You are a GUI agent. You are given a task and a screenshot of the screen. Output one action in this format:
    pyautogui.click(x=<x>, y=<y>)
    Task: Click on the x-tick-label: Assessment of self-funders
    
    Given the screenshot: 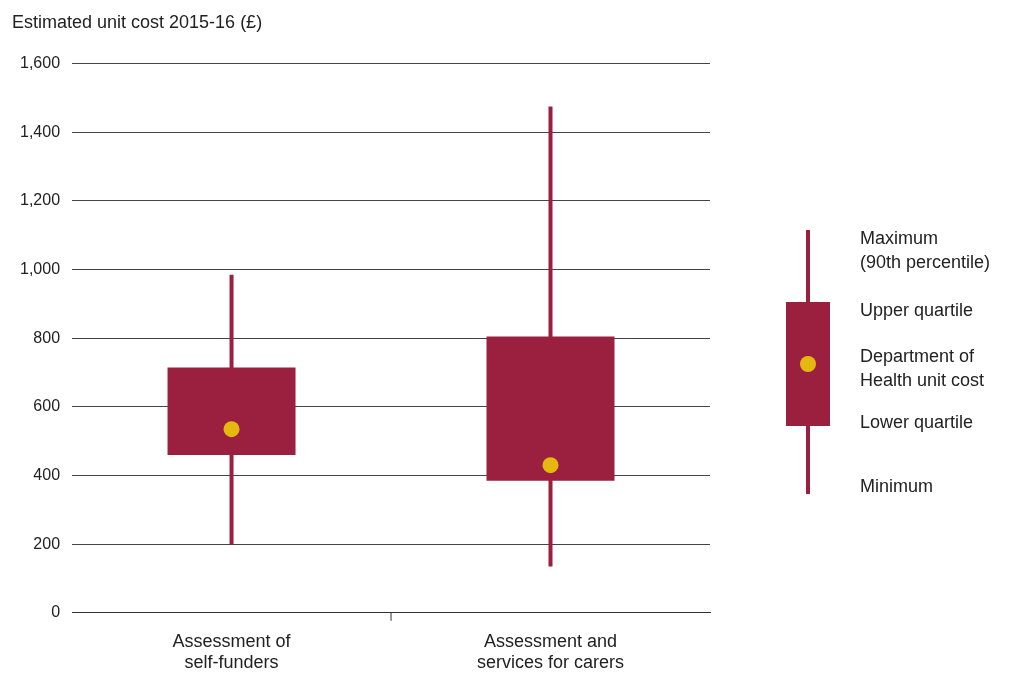 What is the action you would take?
    pyautogui.click(x=232, y=651)
    